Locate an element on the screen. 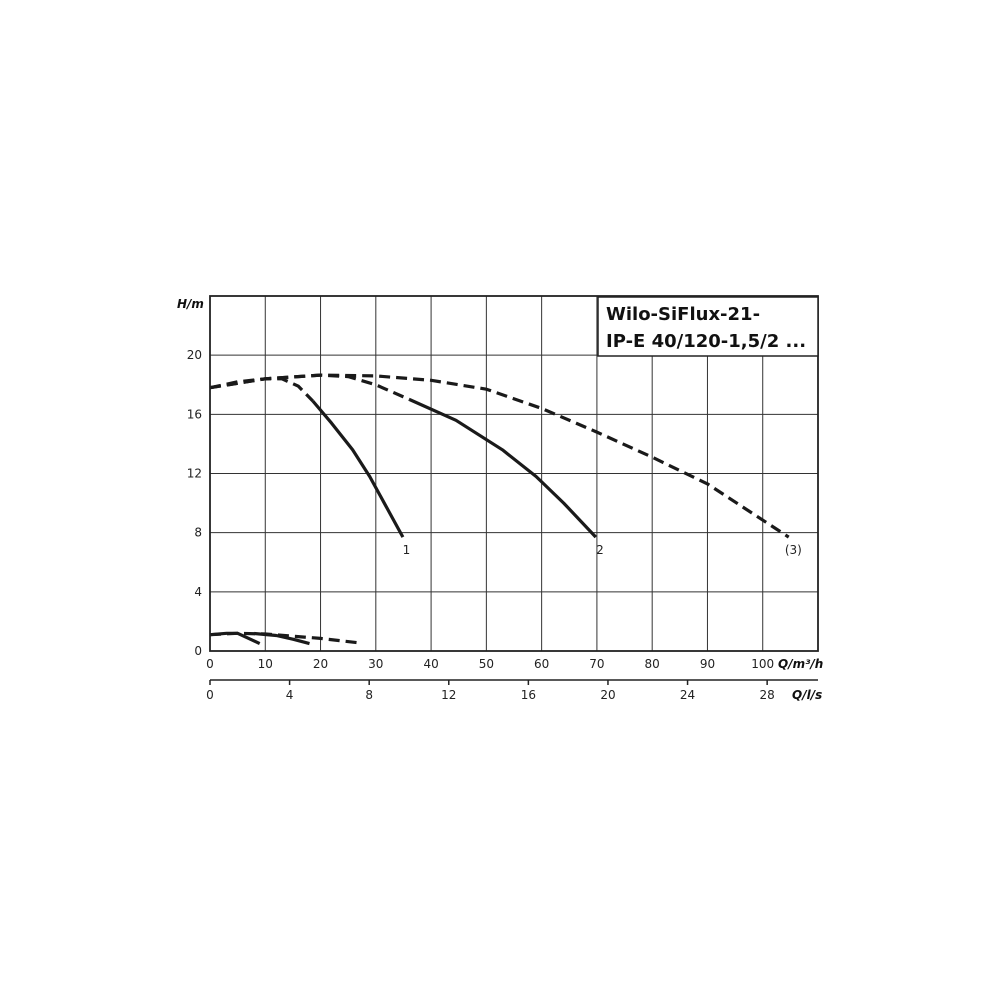 This screenshot has height=1000, width=1000. y-tick-label: 8 is located at coordinates (198, 533).